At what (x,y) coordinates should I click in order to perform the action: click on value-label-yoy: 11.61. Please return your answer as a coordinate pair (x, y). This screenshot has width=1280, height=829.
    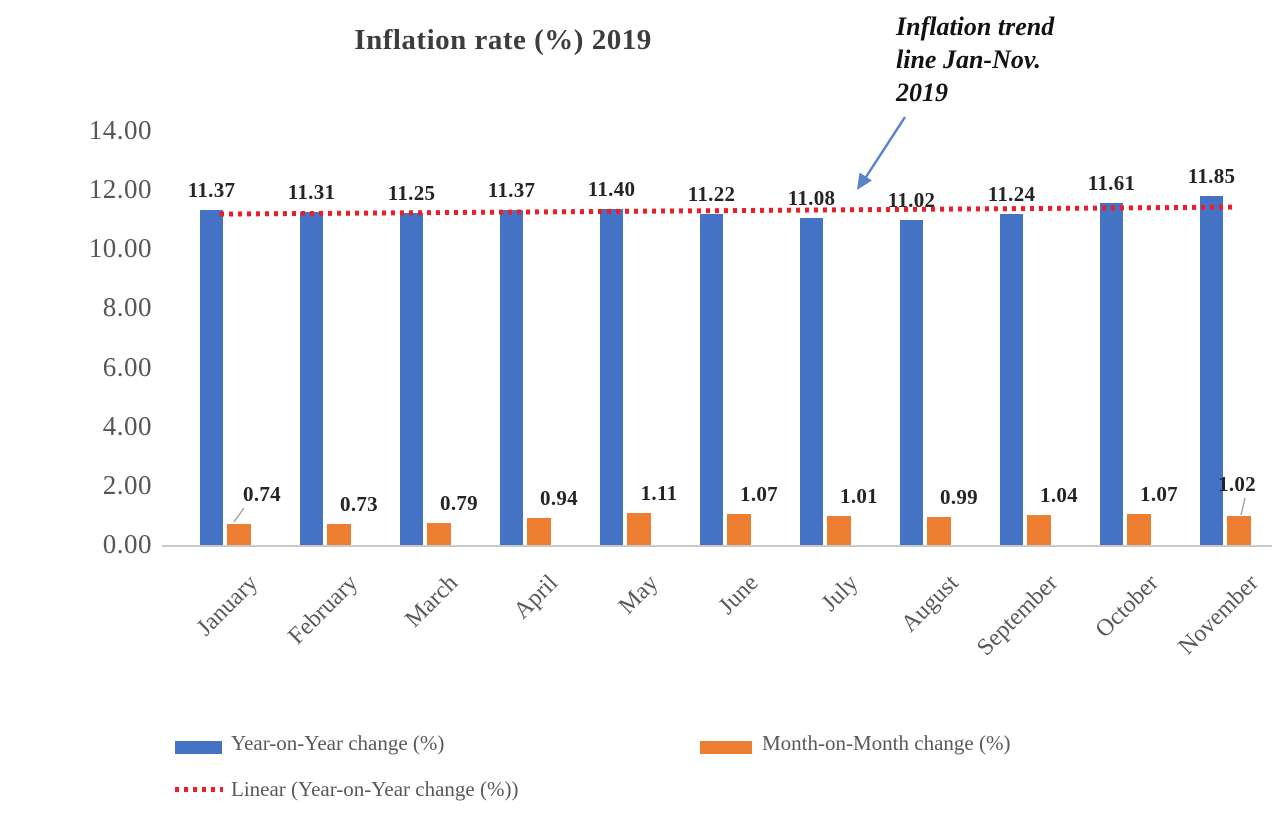
    Looking at the image, I should click on (1111, 182).